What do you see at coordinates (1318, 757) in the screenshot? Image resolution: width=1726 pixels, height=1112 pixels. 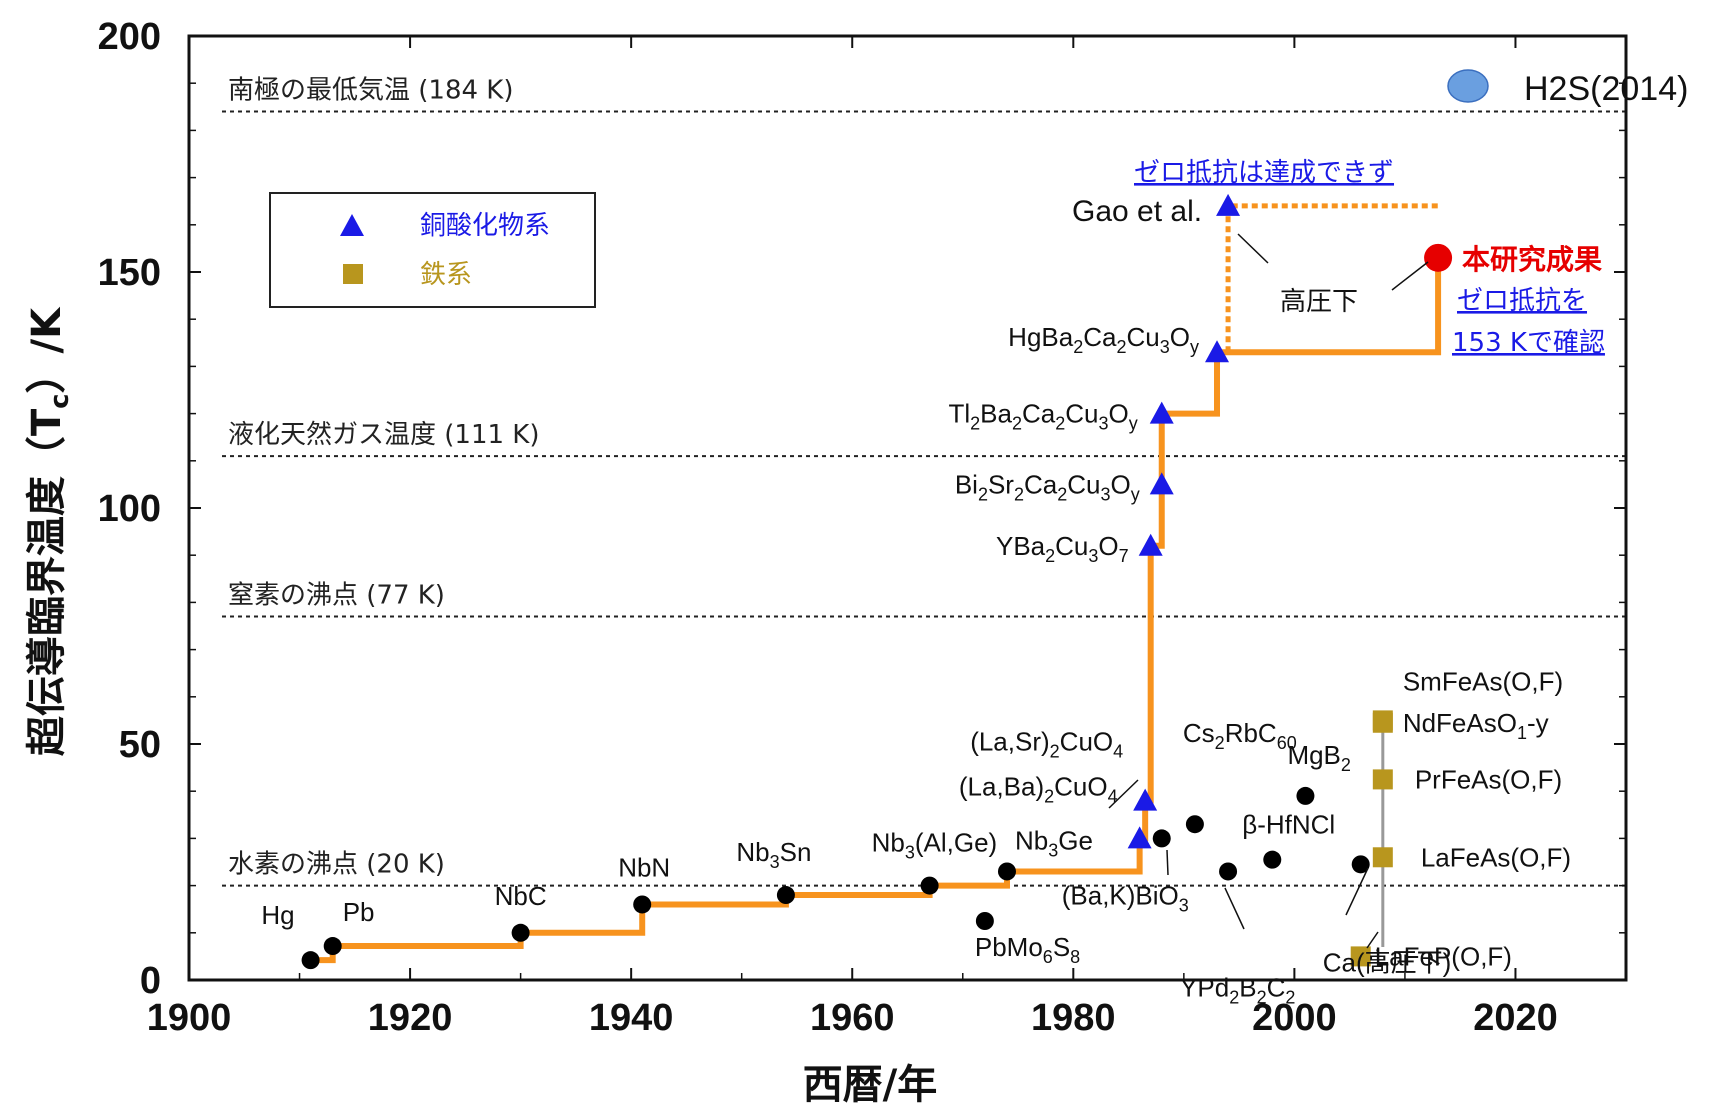 I see `material-label: MgB2` at bounding box center [1318, 757].